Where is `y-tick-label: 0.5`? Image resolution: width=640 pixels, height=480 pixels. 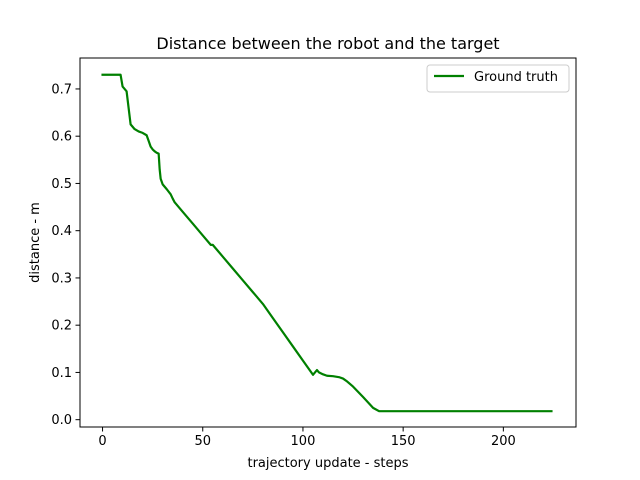
y-tick-label: 0.5 is located at coordinates (61, 184).